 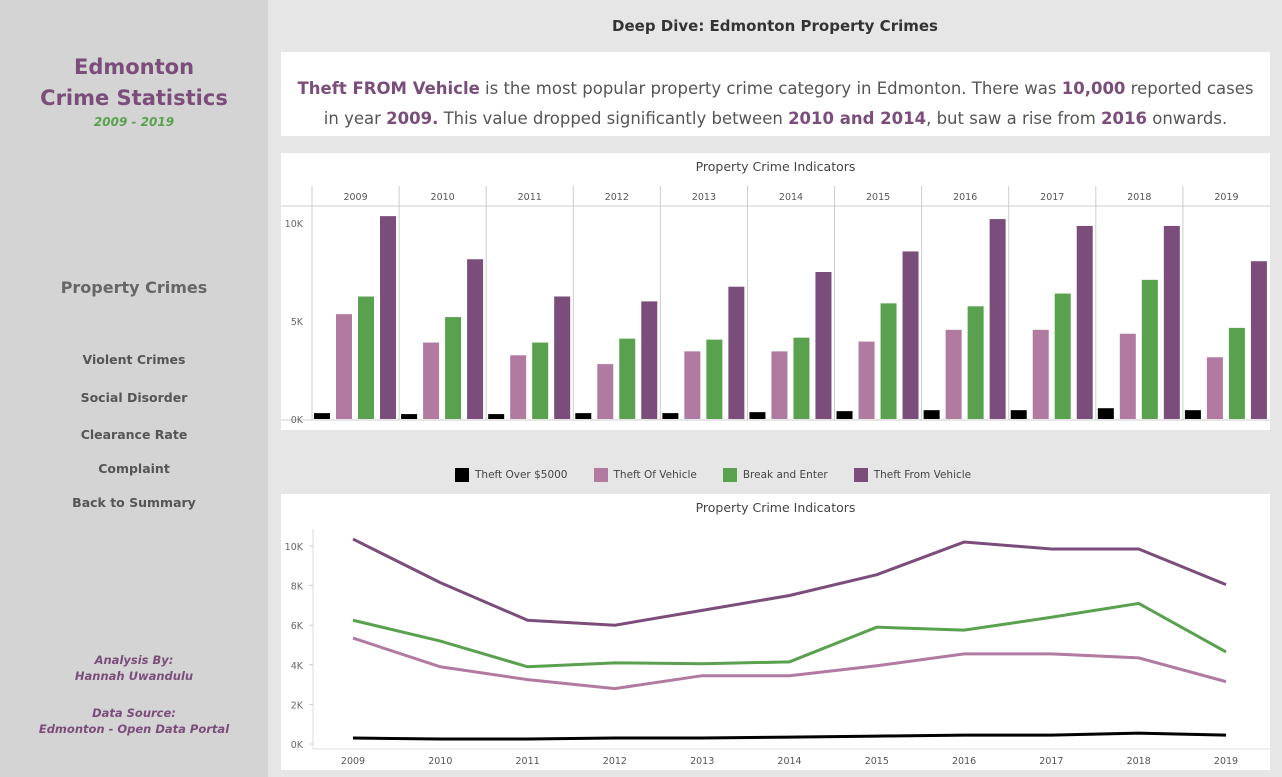 What do you see at coordinates (134, 287) in the screenshot?
I see `nav-property-crimes: Property Crimes` at bounding box center [134, 287].